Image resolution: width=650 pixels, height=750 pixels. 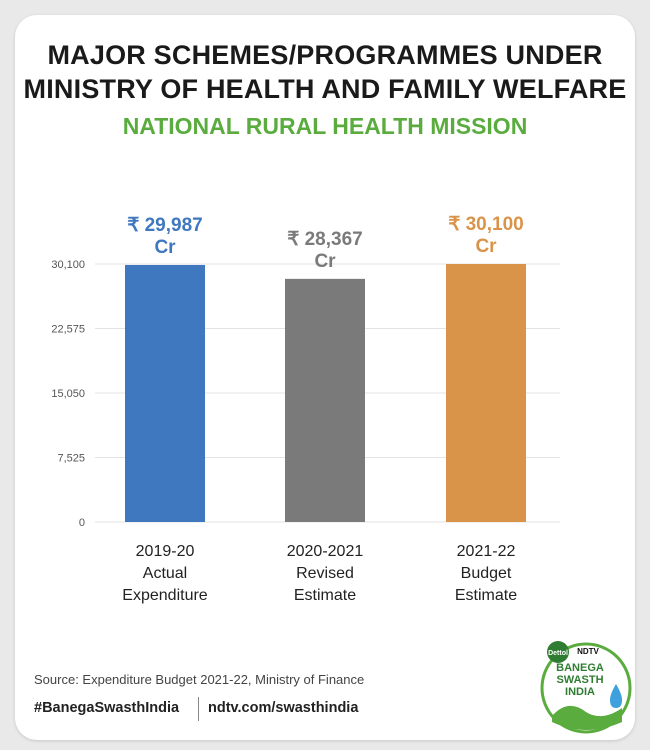 What do you see at coordinates (68, 265) in the screenshot?
I see `y-tick-label: 30,100` at bounding box center [68, 265].